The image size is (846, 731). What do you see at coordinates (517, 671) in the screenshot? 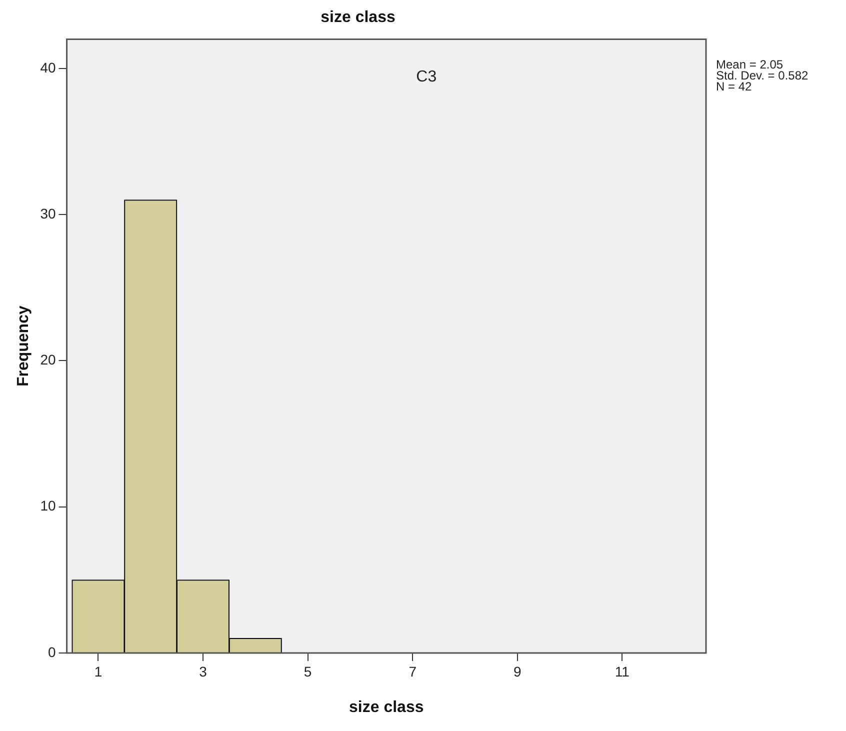
I see `x-tick-label: 9` at bounding box center [517, 671].